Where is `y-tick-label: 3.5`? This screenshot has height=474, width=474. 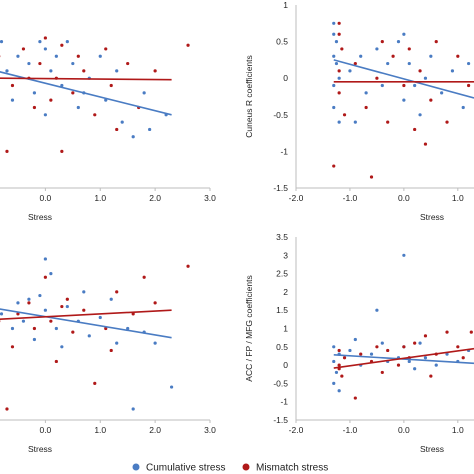
y-tick-label: 3.5 is located at coordinates (282, 237).